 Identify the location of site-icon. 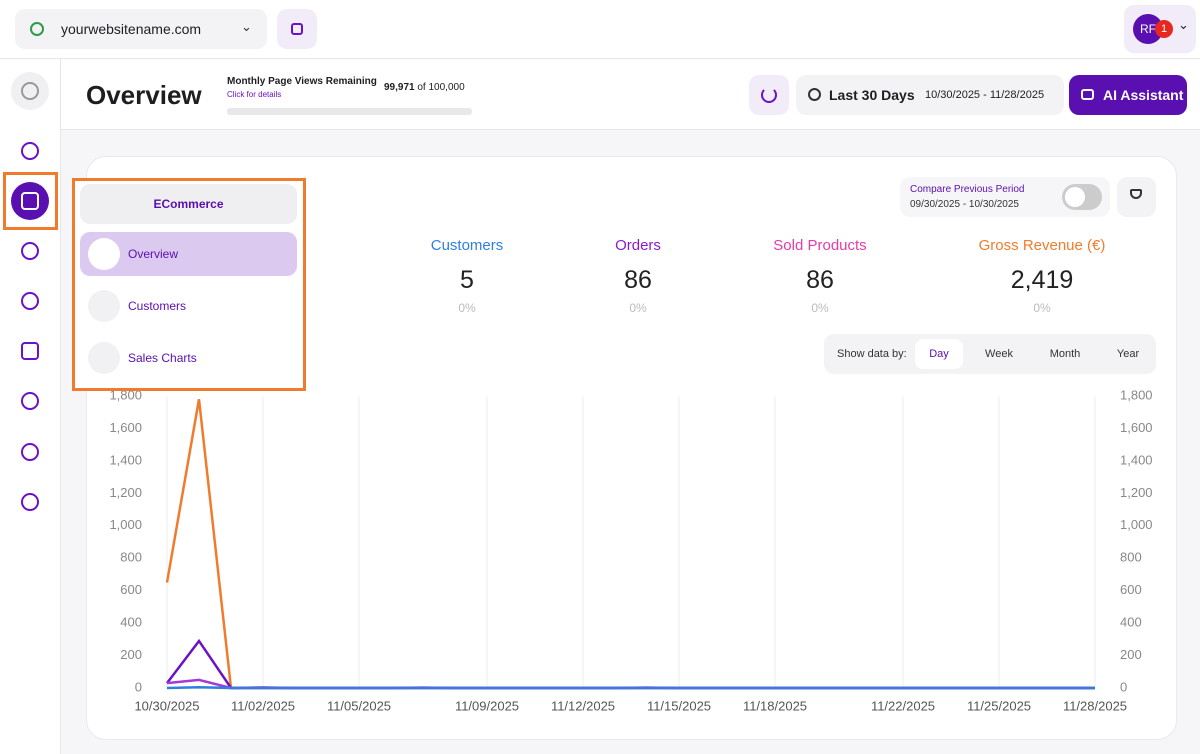
(37, 29).